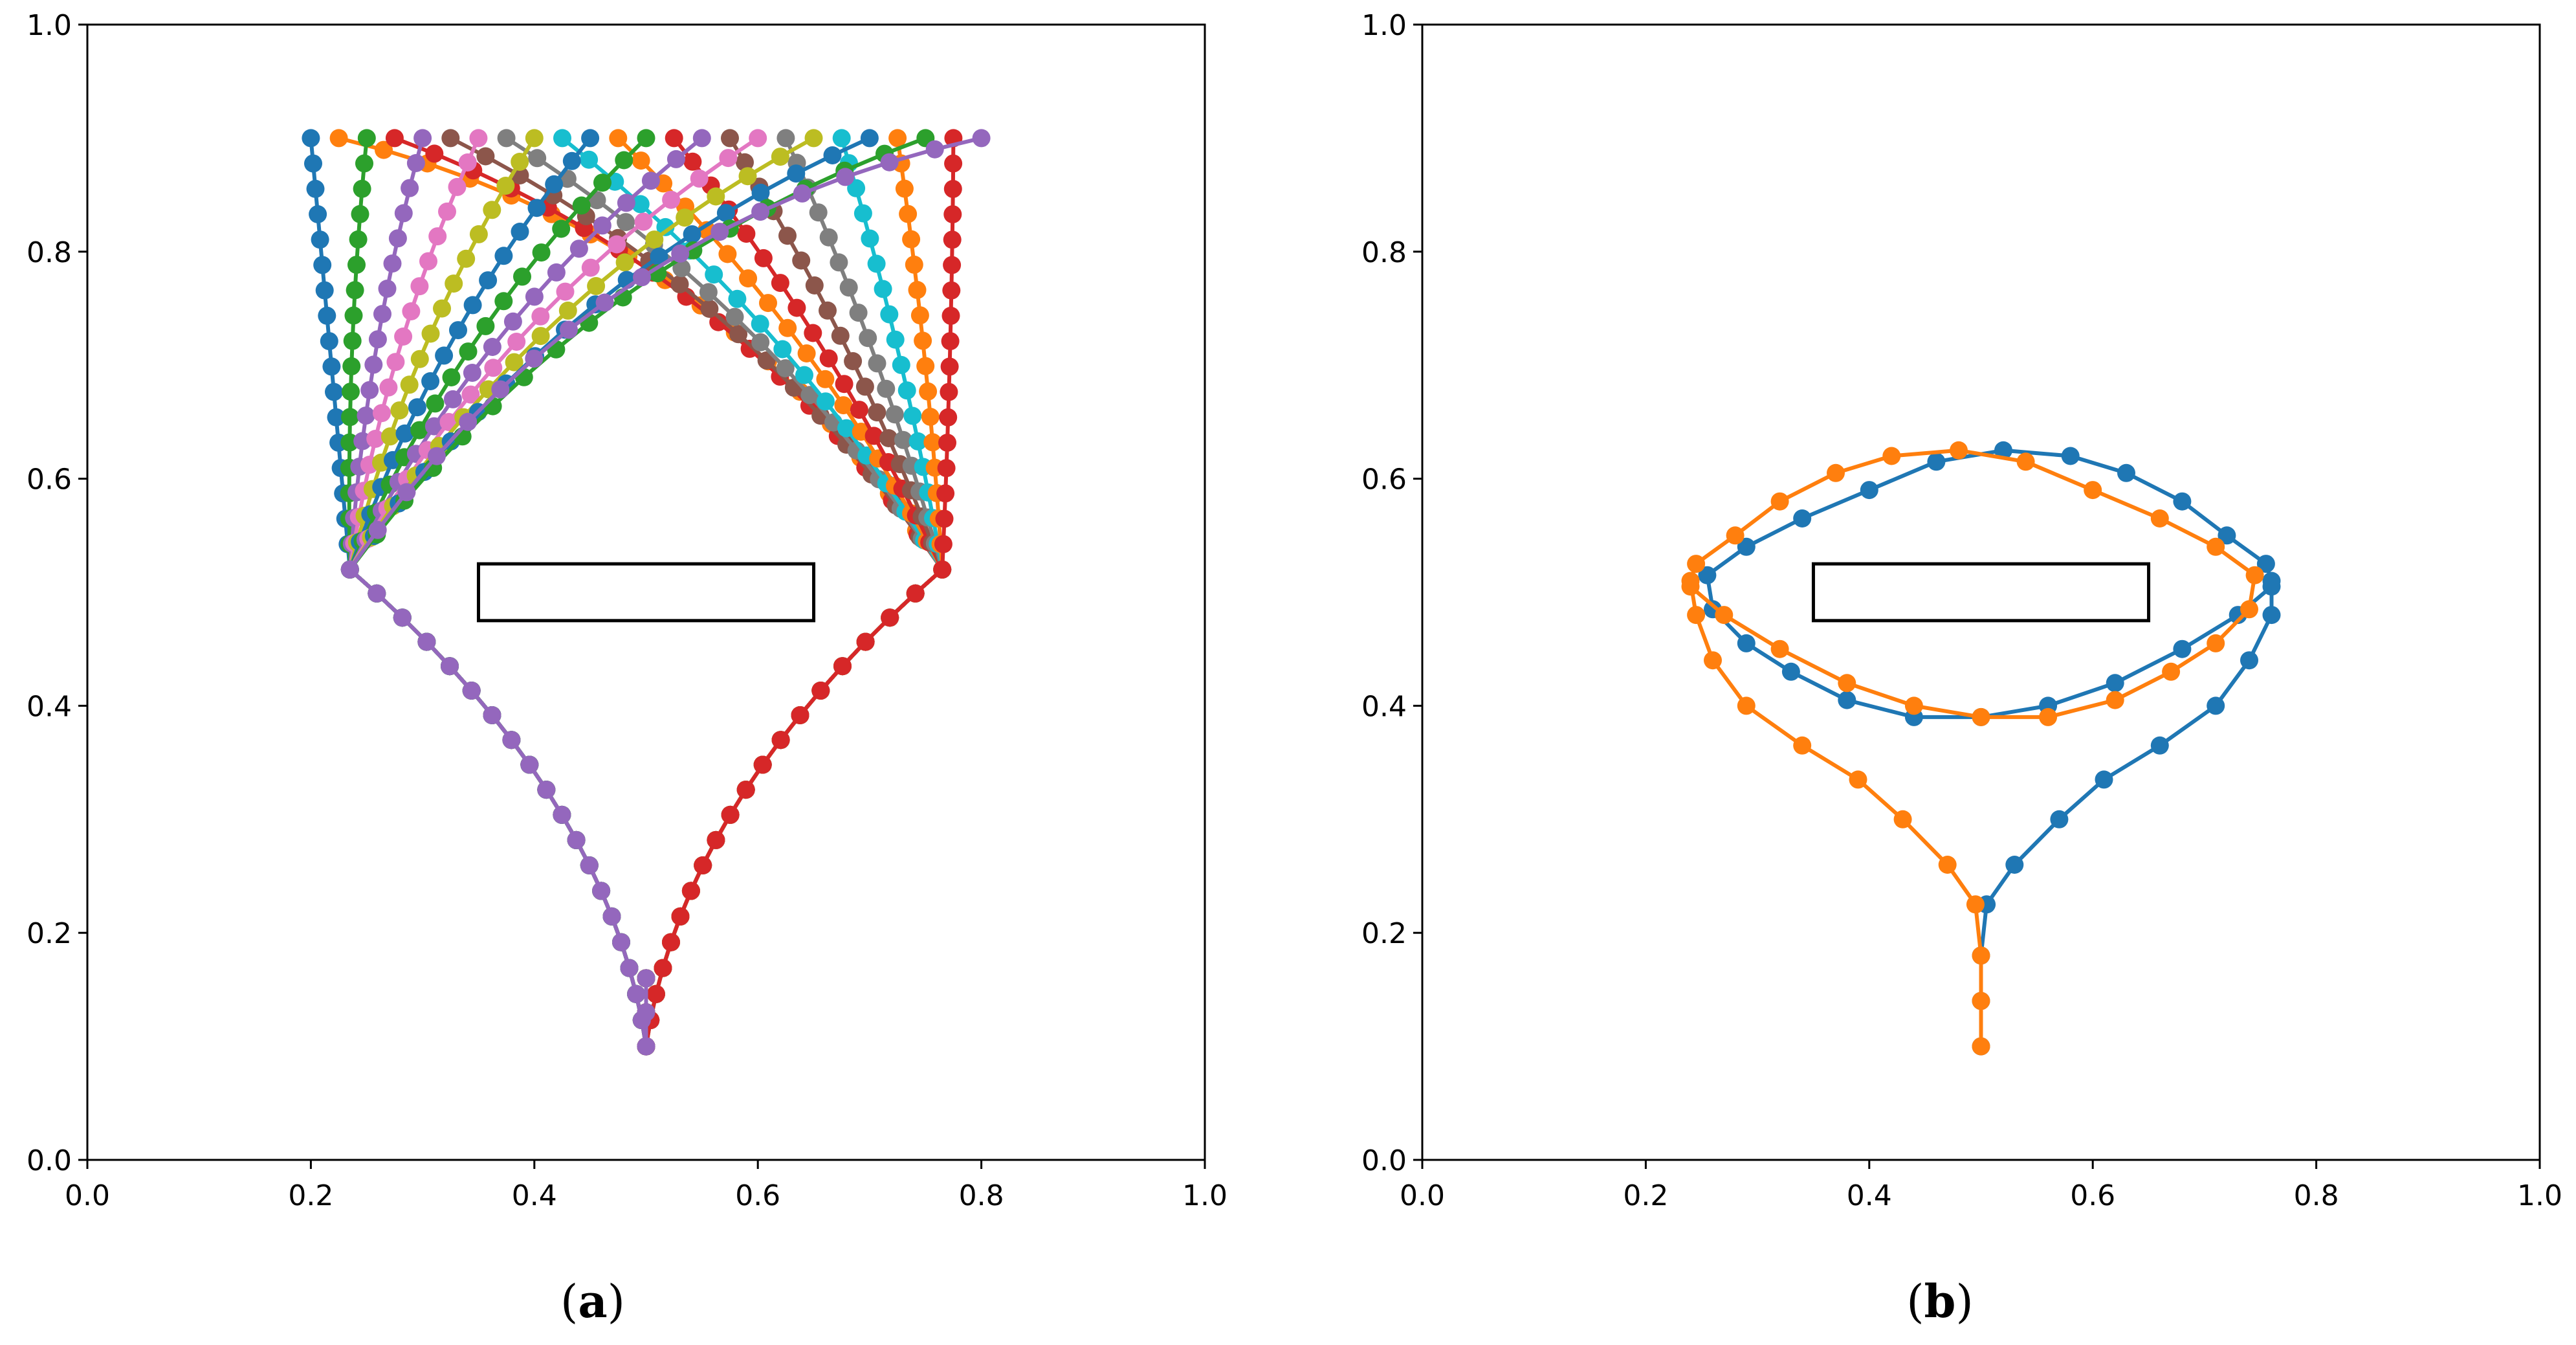 This screenshot has height=1345, width=2576. Describe the element at coordinates (311, 1195) in the screenshot. I see `panel-a-xtick-label-1: 0.2` at that location.